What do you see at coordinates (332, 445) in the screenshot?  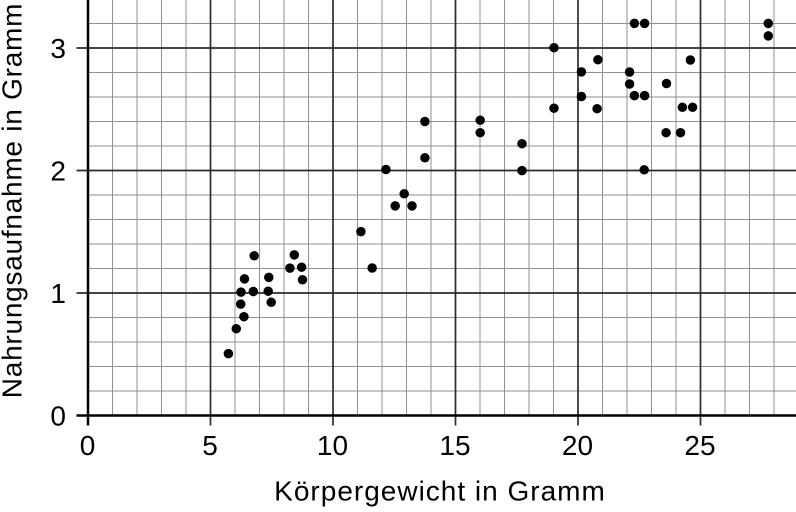 I see `svg-text: 10` at bounding box center [332, 445].